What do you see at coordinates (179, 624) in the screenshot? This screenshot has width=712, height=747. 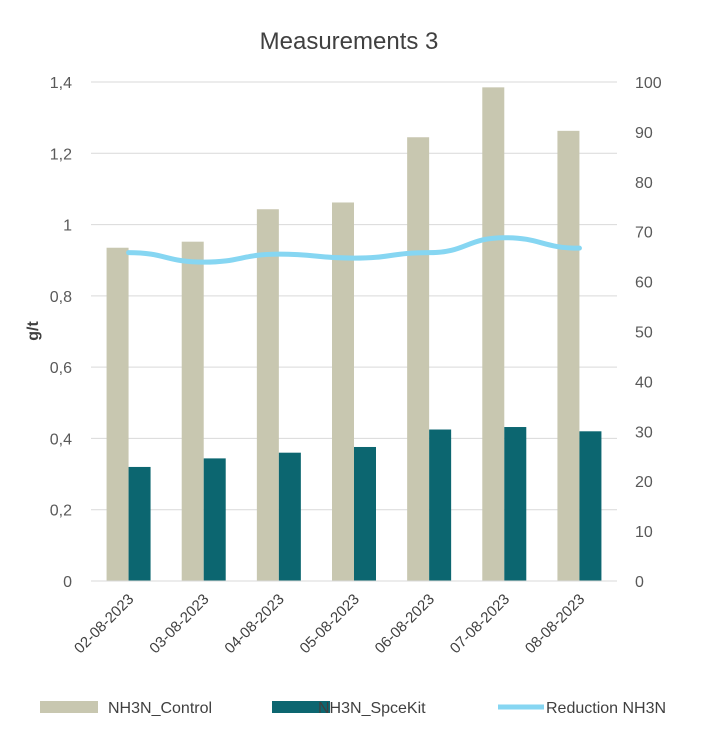 I see `x-tick-label: 03-08-2023` at bounding box center [179, 624].